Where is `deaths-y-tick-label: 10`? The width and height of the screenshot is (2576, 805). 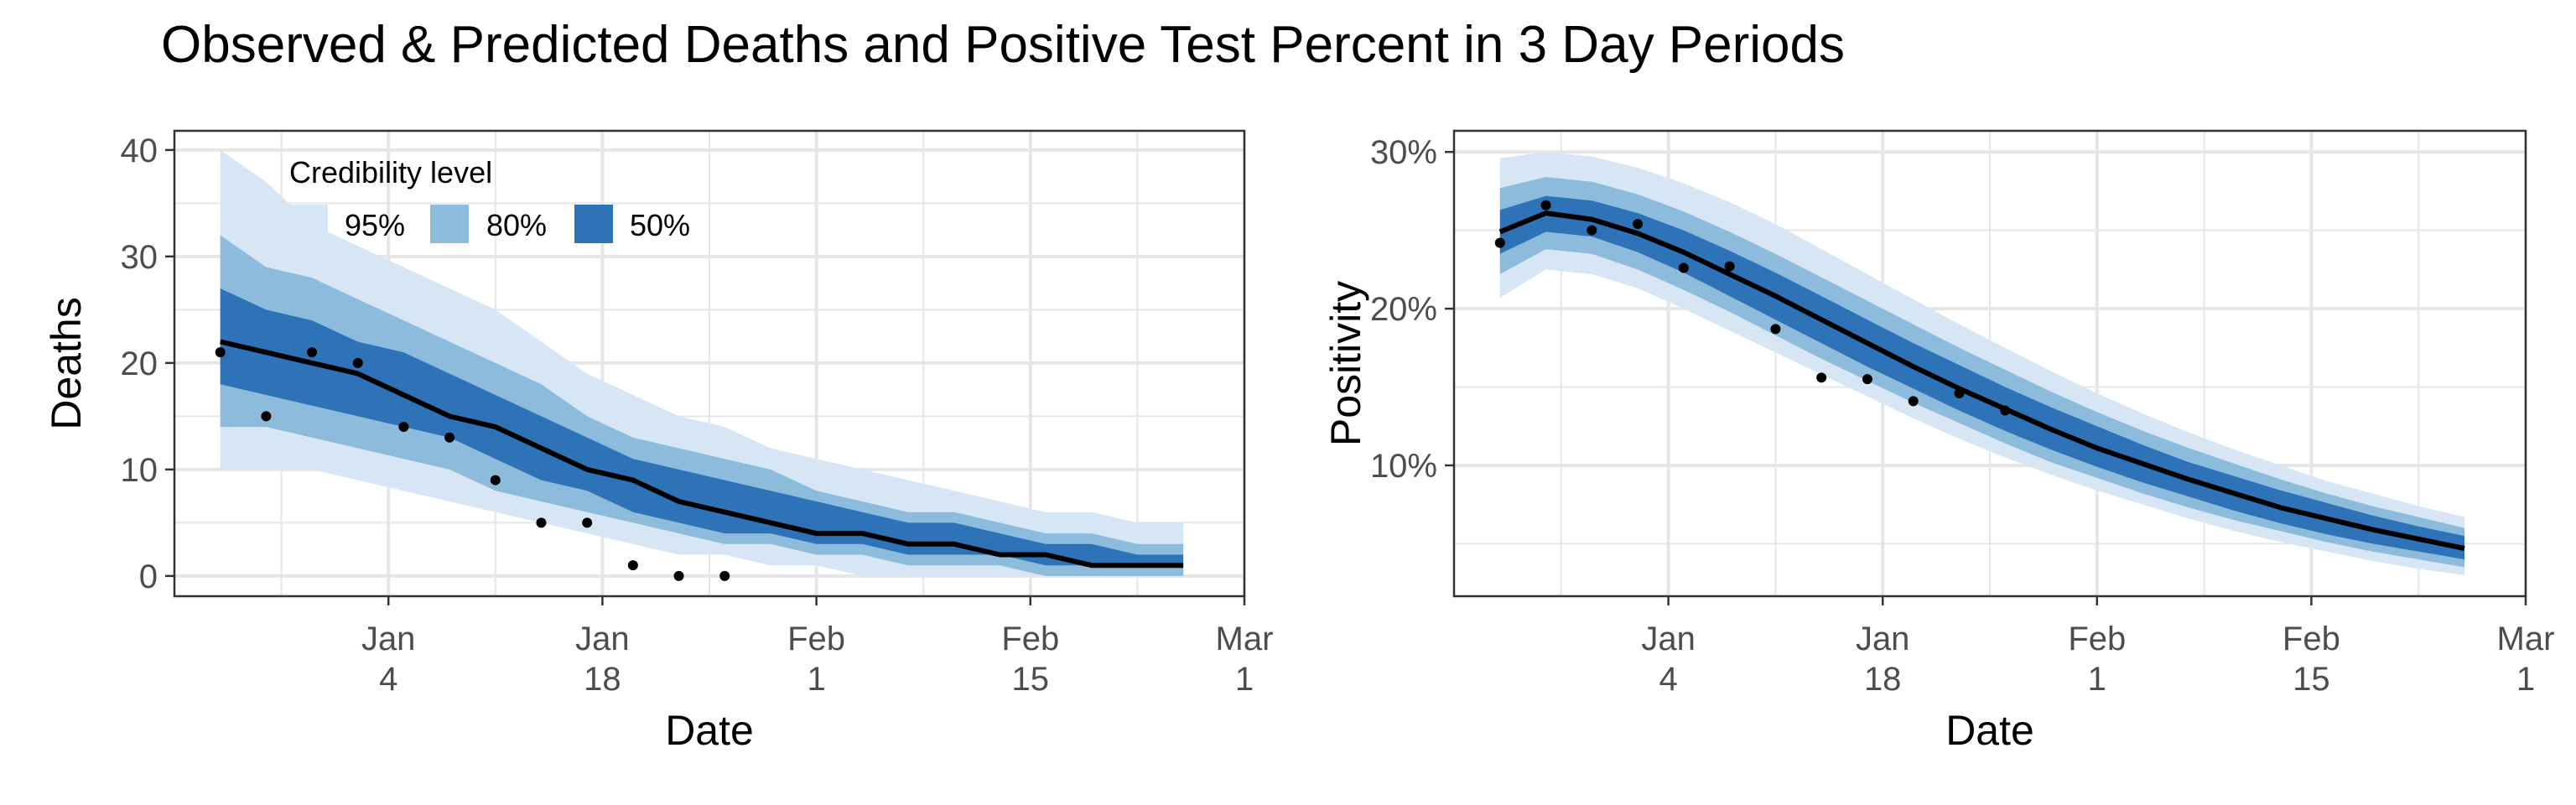 deaths-y-tick-label: 10 is located at coordinates (139, 471).